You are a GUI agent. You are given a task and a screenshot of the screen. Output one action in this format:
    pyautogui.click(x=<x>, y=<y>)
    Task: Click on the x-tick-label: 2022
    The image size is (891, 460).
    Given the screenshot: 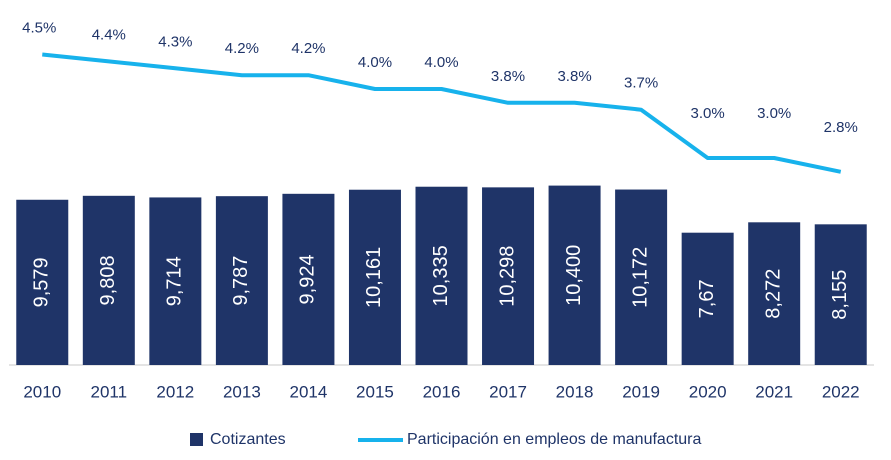 What is the action you would take?
    pyautogui.click(x=841, y=391)
    